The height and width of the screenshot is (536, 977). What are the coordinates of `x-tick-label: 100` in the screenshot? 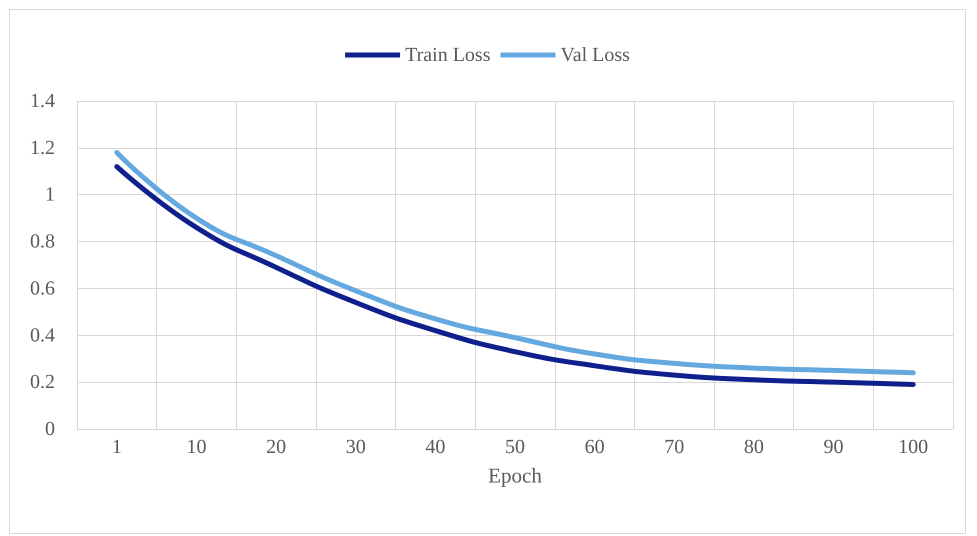 It's located at (913, 447).